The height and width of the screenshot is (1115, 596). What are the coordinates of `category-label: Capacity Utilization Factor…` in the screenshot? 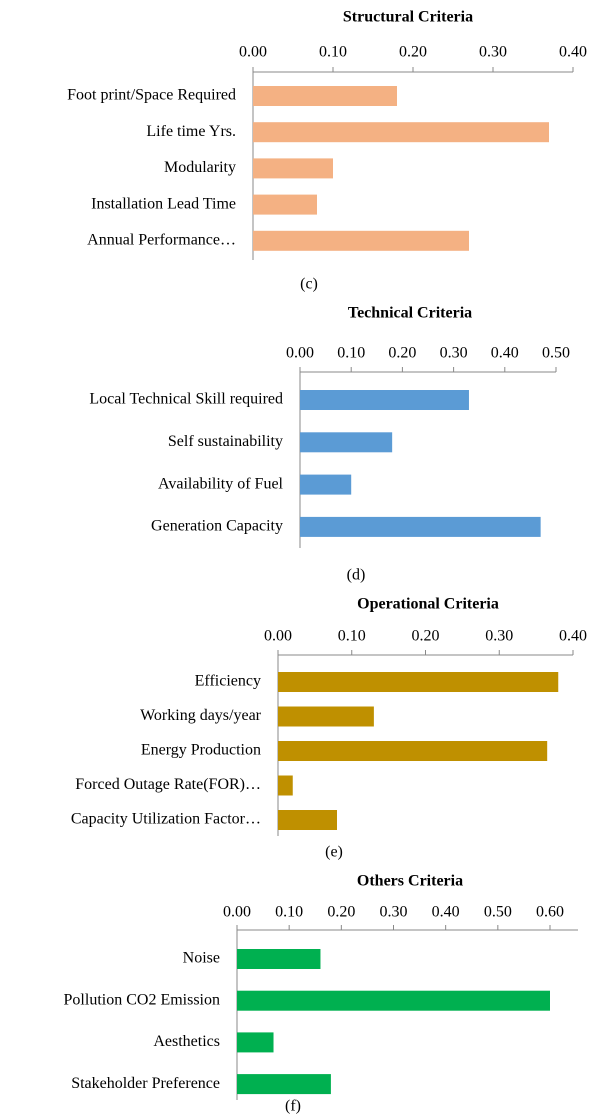 It's located at (166, 819).